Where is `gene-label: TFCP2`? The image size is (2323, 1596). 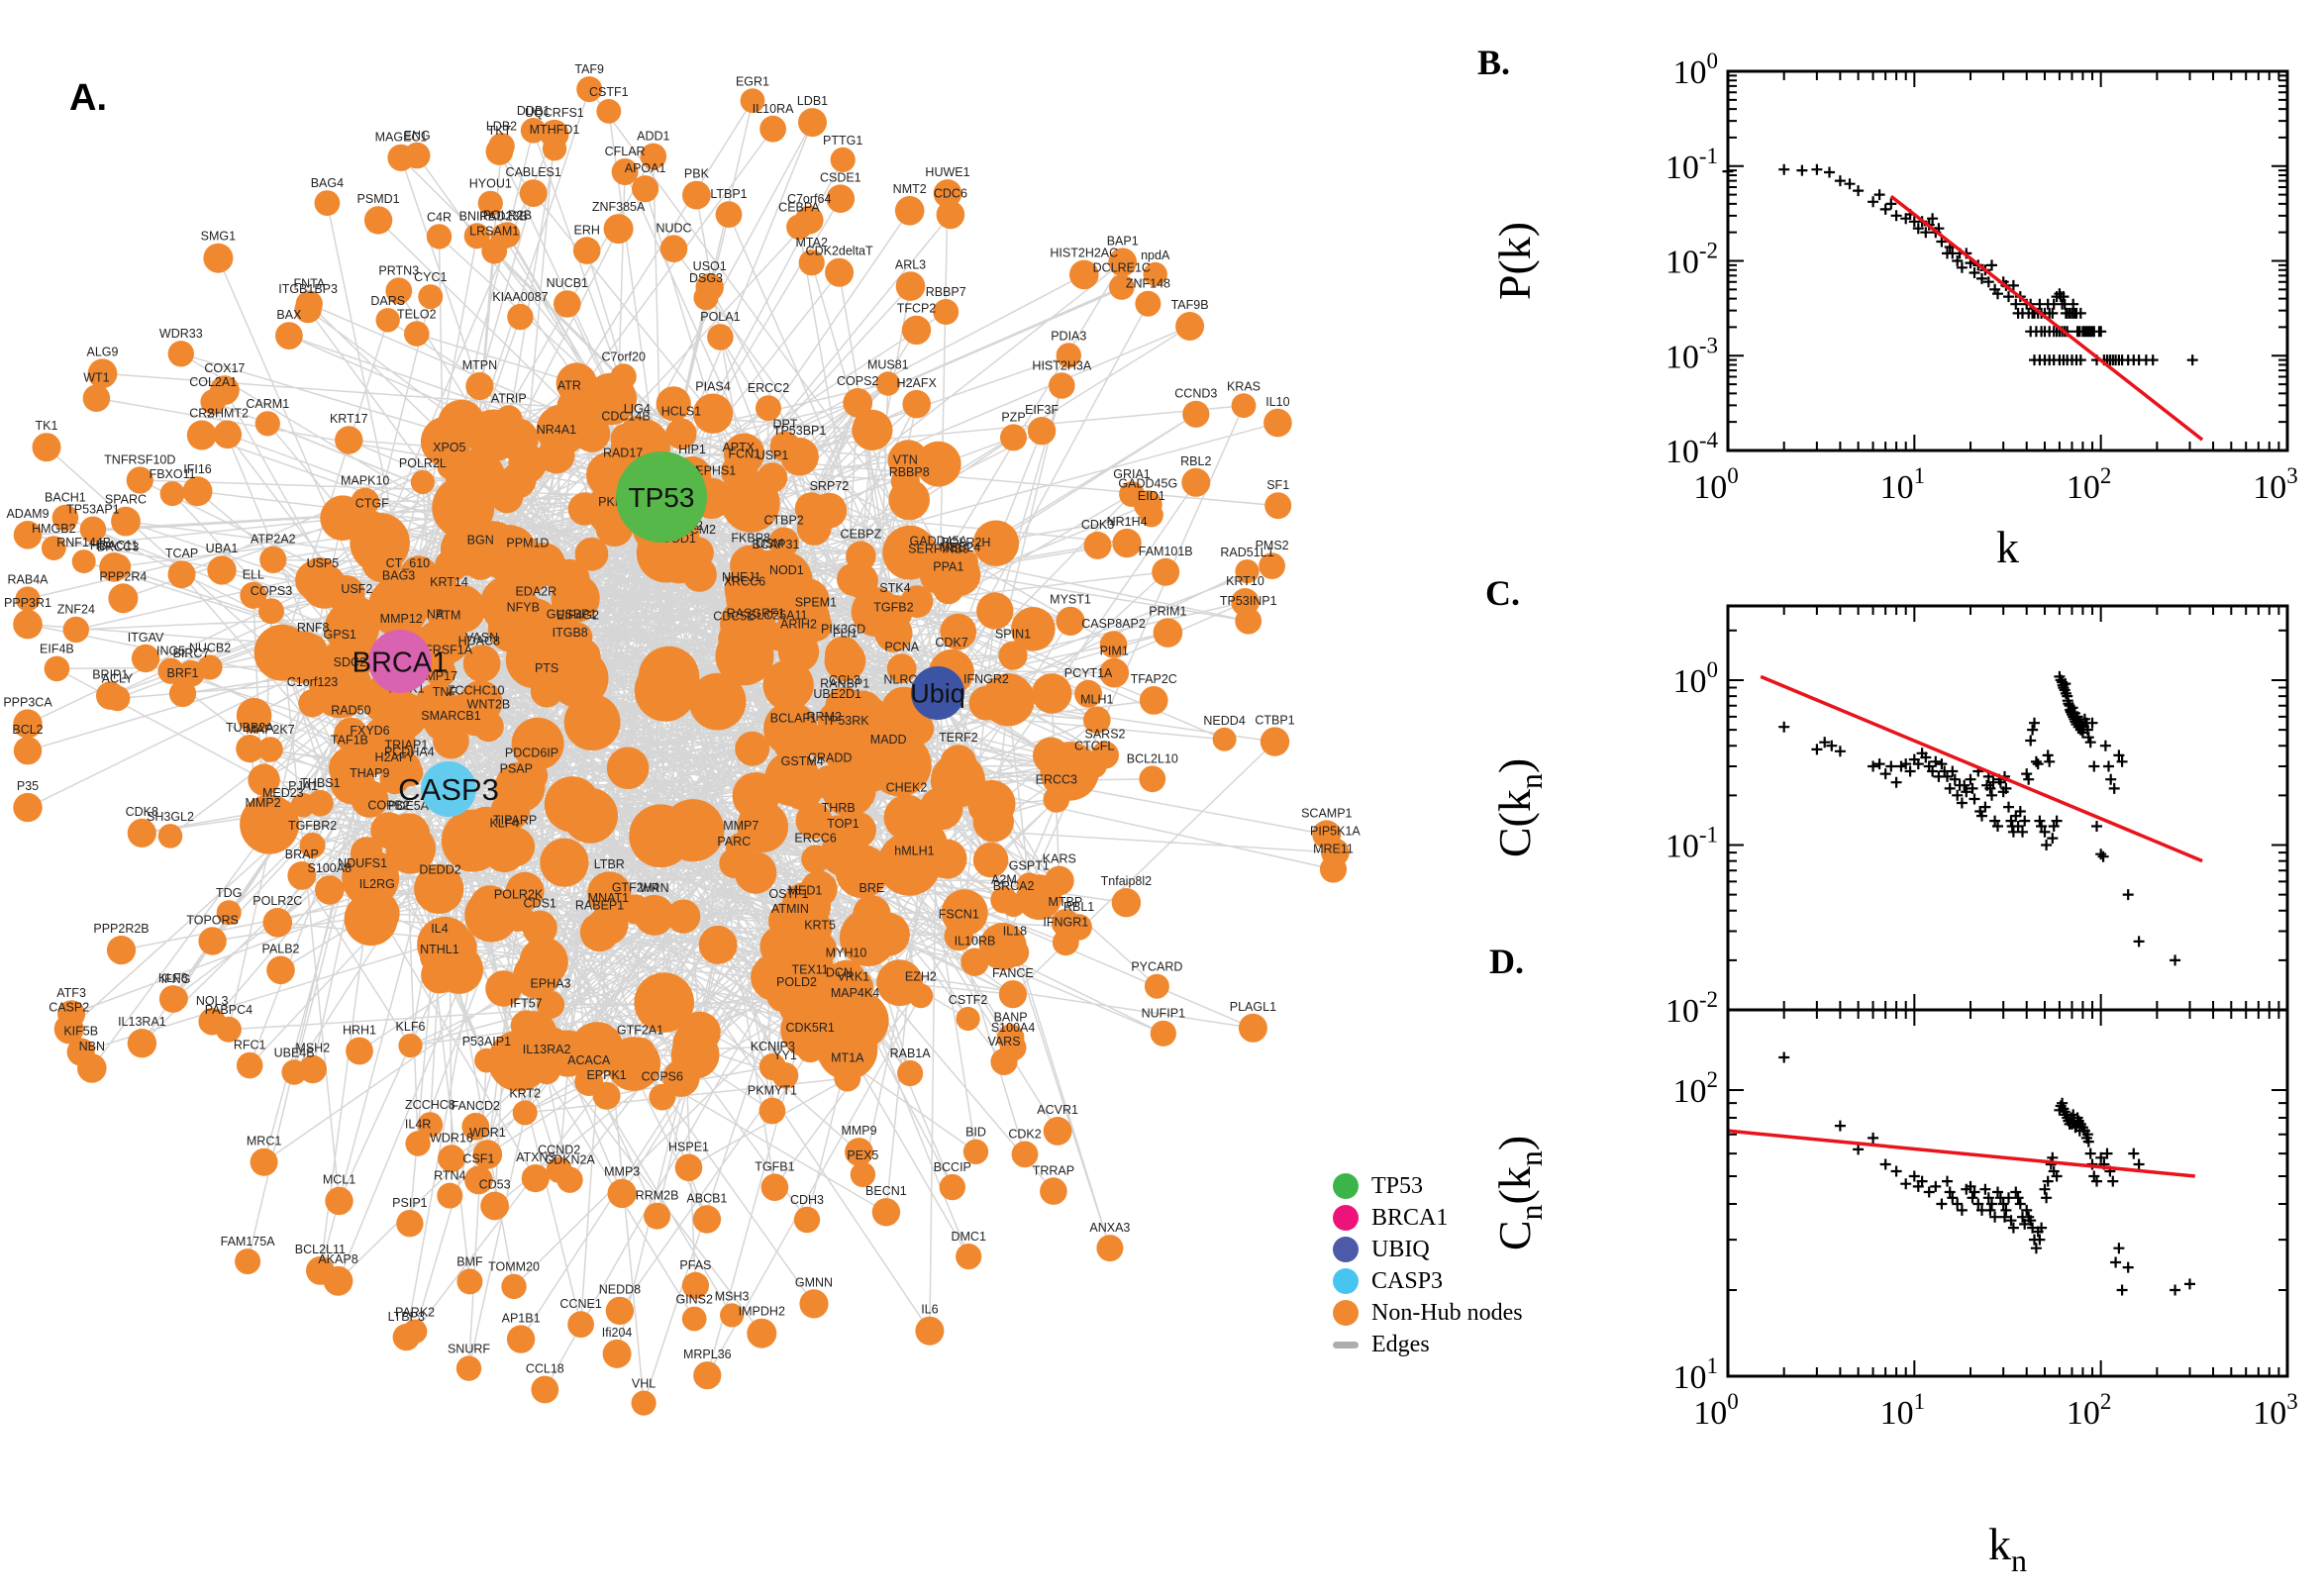
gene-label: TFCP2 is located at coordinates (917, 309).